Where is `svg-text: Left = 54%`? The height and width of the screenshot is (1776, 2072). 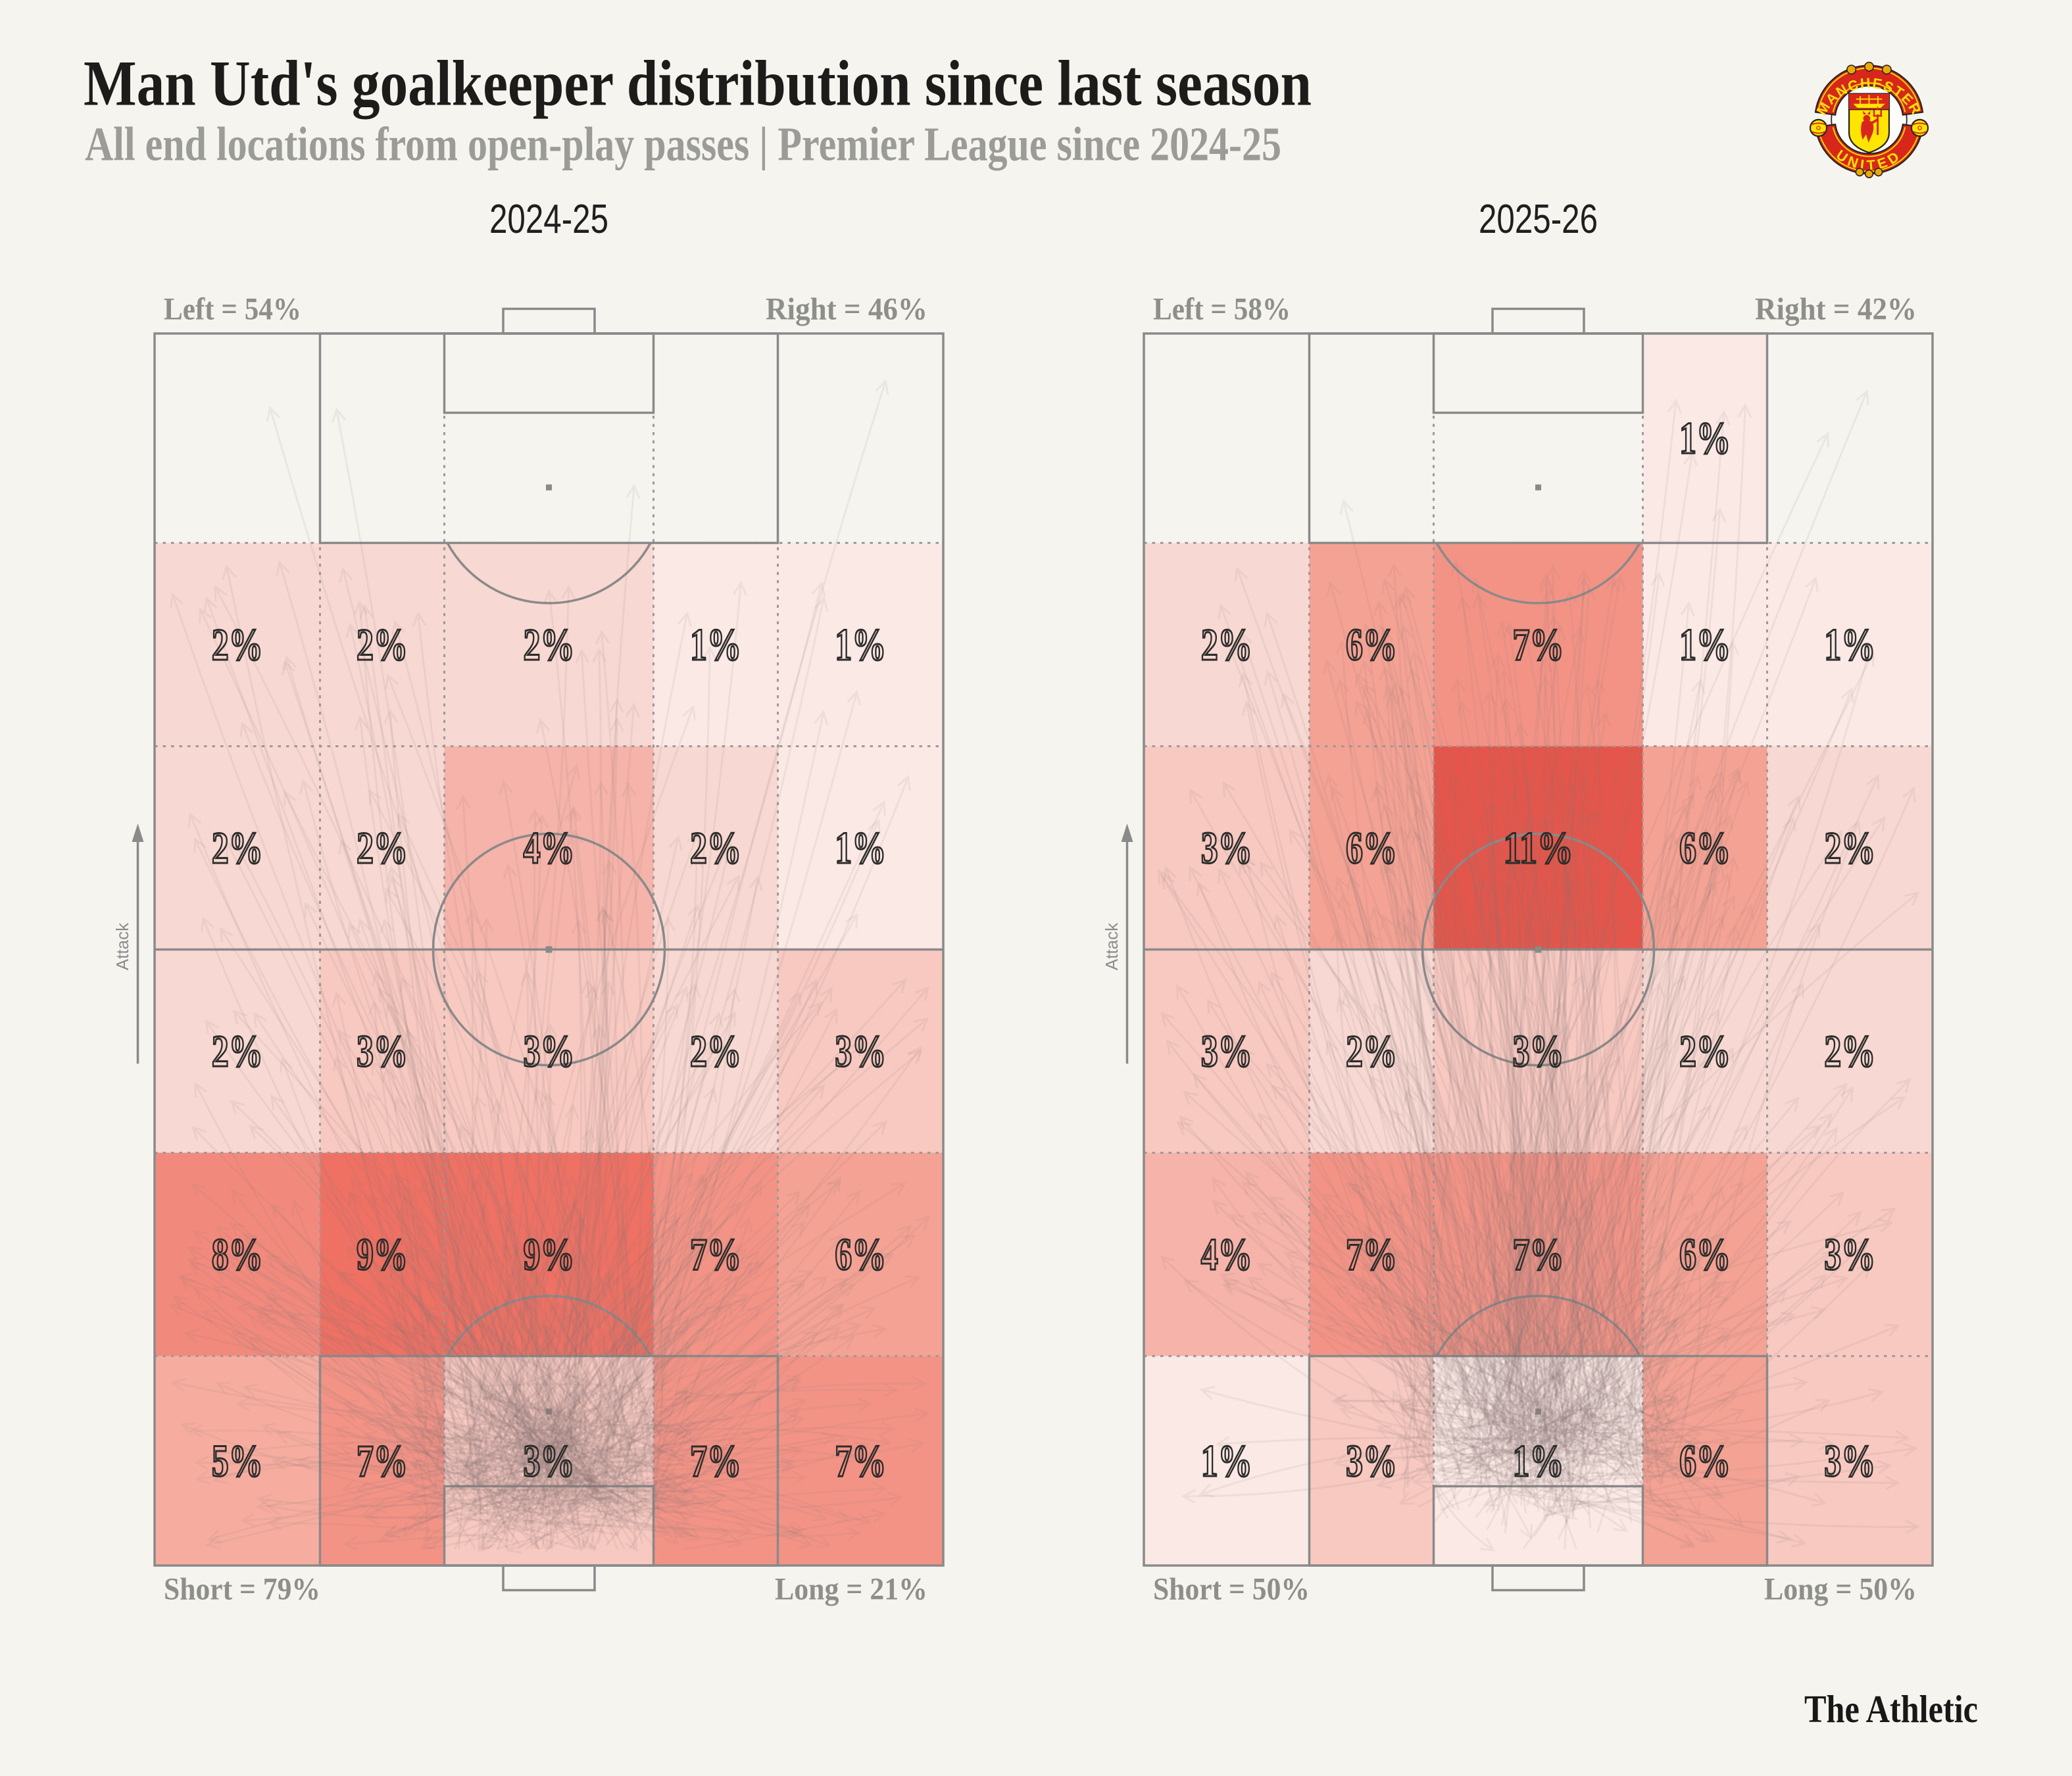
svg-text: Left = 54% is located at coordinates (232, 309).